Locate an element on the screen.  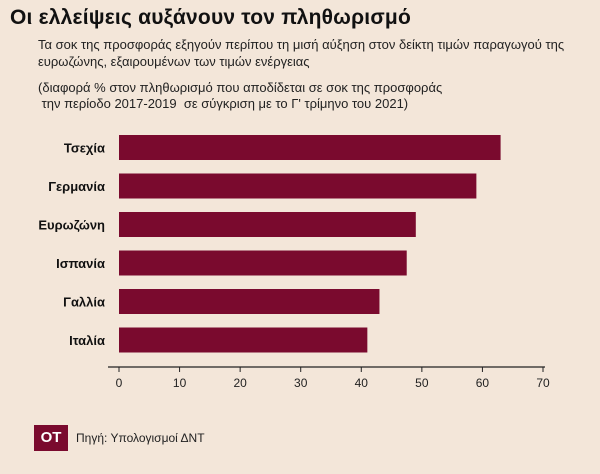
source-note: Πηγή: Υπολογισμοί ΔΝΤ is located at coordinates (140, 438).